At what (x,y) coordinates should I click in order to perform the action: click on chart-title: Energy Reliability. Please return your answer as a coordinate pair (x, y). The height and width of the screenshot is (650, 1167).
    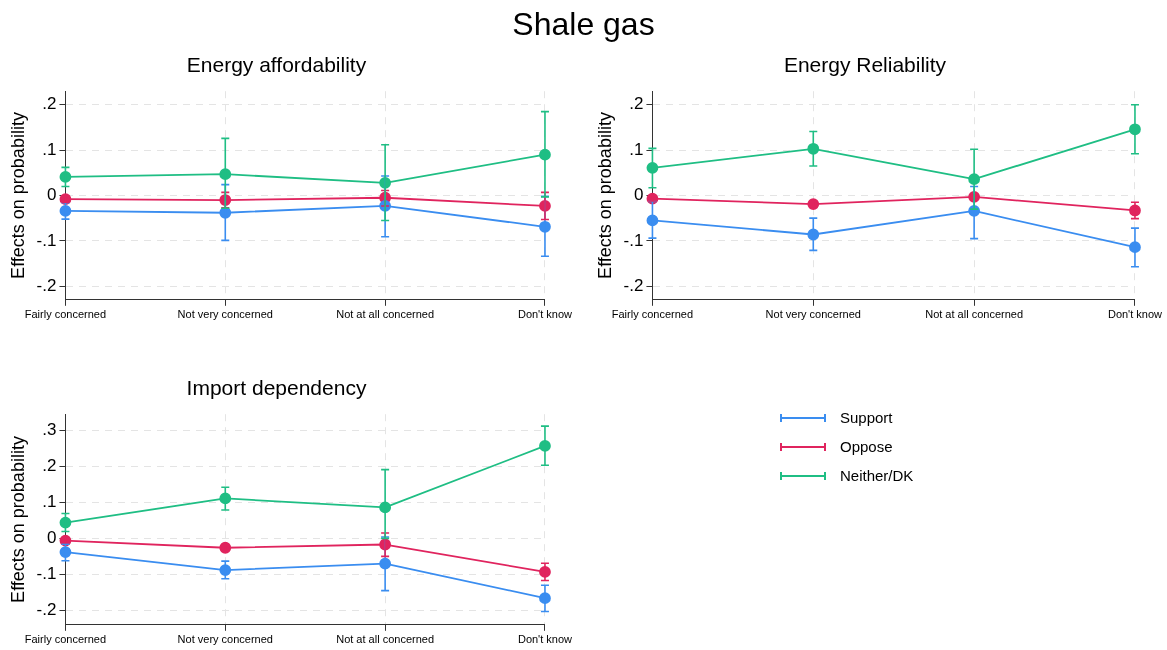
    Looking at the image, I should click on (865, 65).